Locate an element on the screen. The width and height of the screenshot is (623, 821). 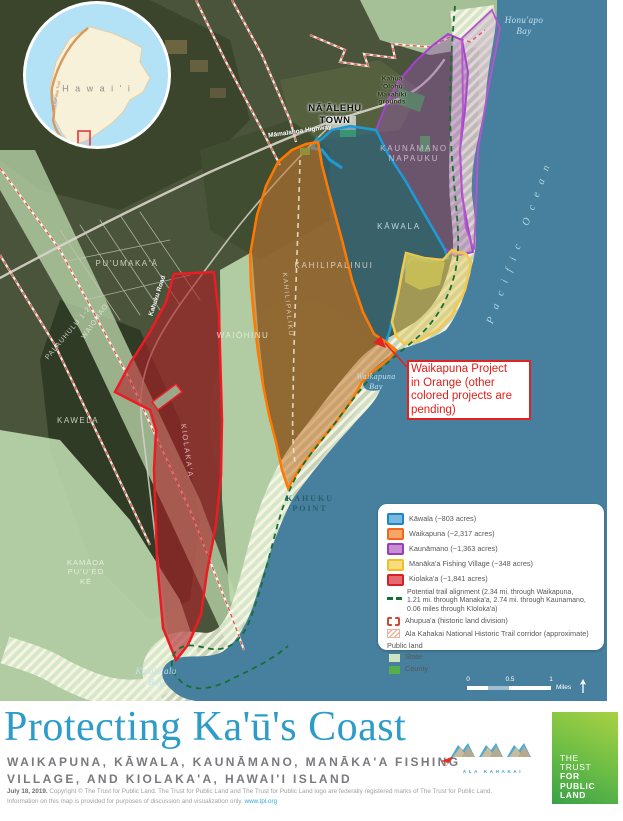
manakaa-swatch is located at coordinates (395, 564).